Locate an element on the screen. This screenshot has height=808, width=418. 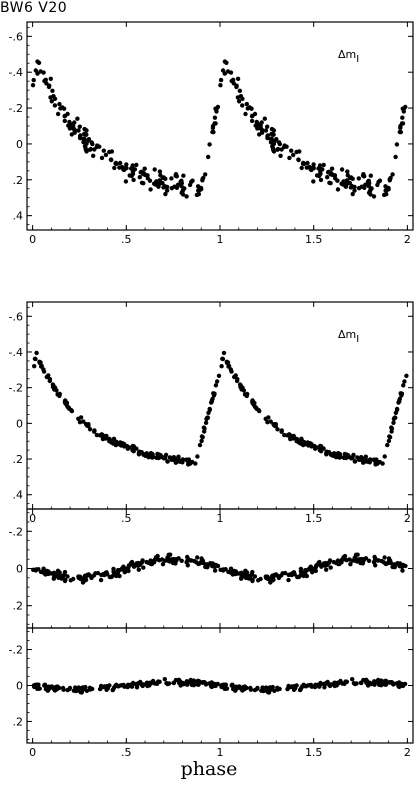
x-tick-label: 1 is located at coordinates (220, 752).